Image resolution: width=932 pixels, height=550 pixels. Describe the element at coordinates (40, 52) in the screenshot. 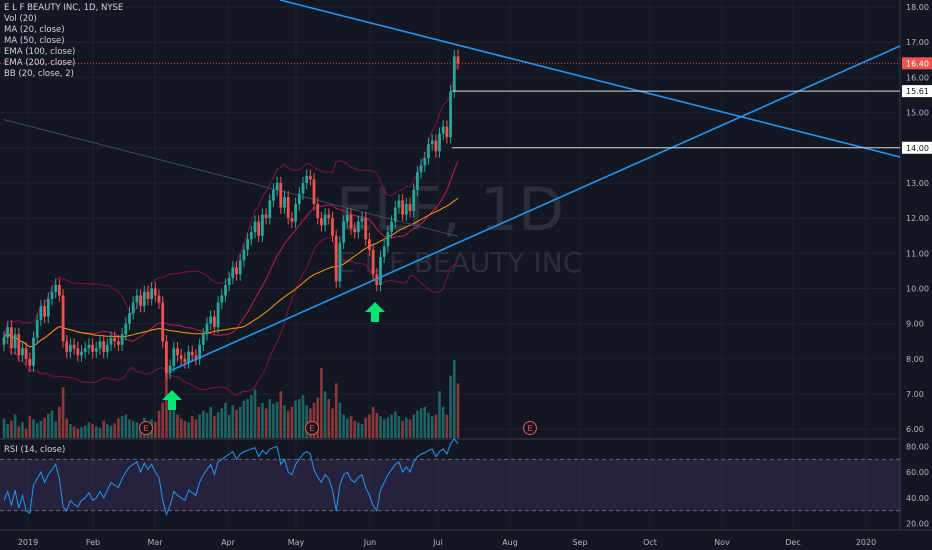

I see `legend-ema100: EMA (100, close)` at that location.